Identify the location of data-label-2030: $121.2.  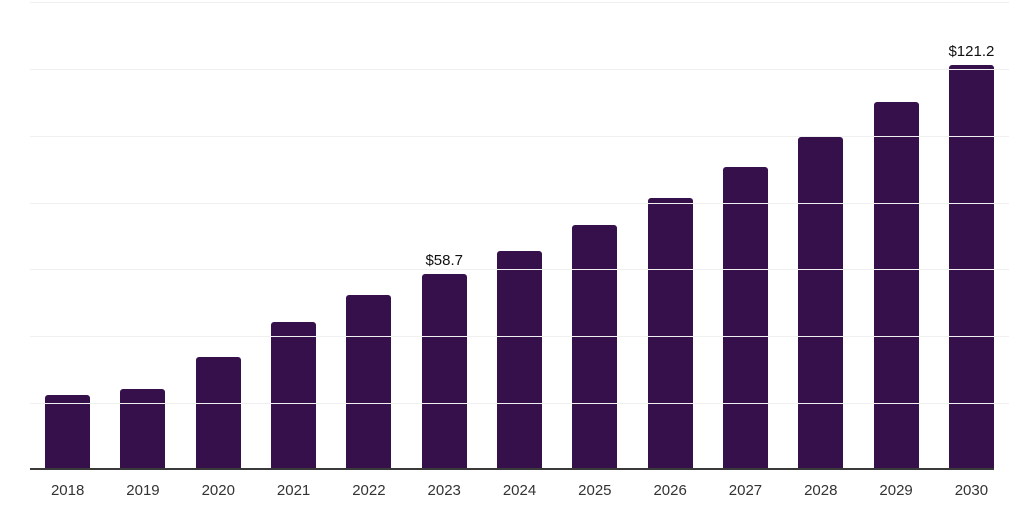
(971, 51).